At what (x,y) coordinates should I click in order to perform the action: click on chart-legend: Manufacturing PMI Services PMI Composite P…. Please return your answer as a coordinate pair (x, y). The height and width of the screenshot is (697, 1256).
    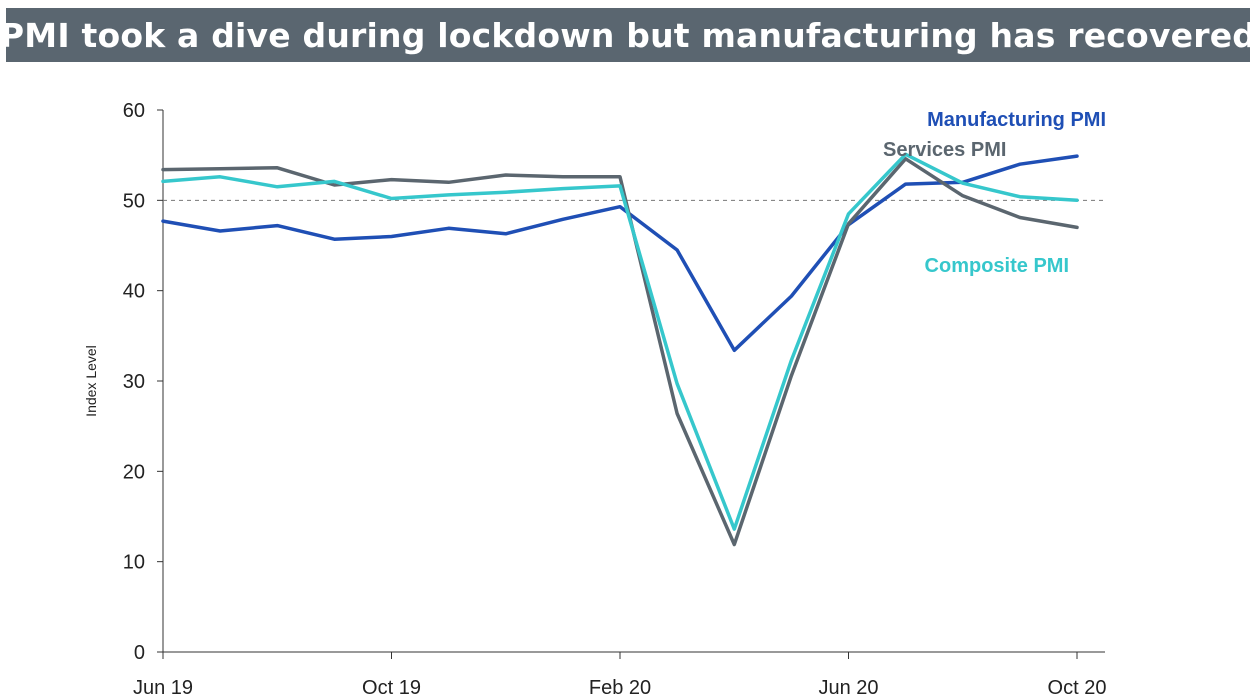
    Looking at the image, I should click on (994, 193).